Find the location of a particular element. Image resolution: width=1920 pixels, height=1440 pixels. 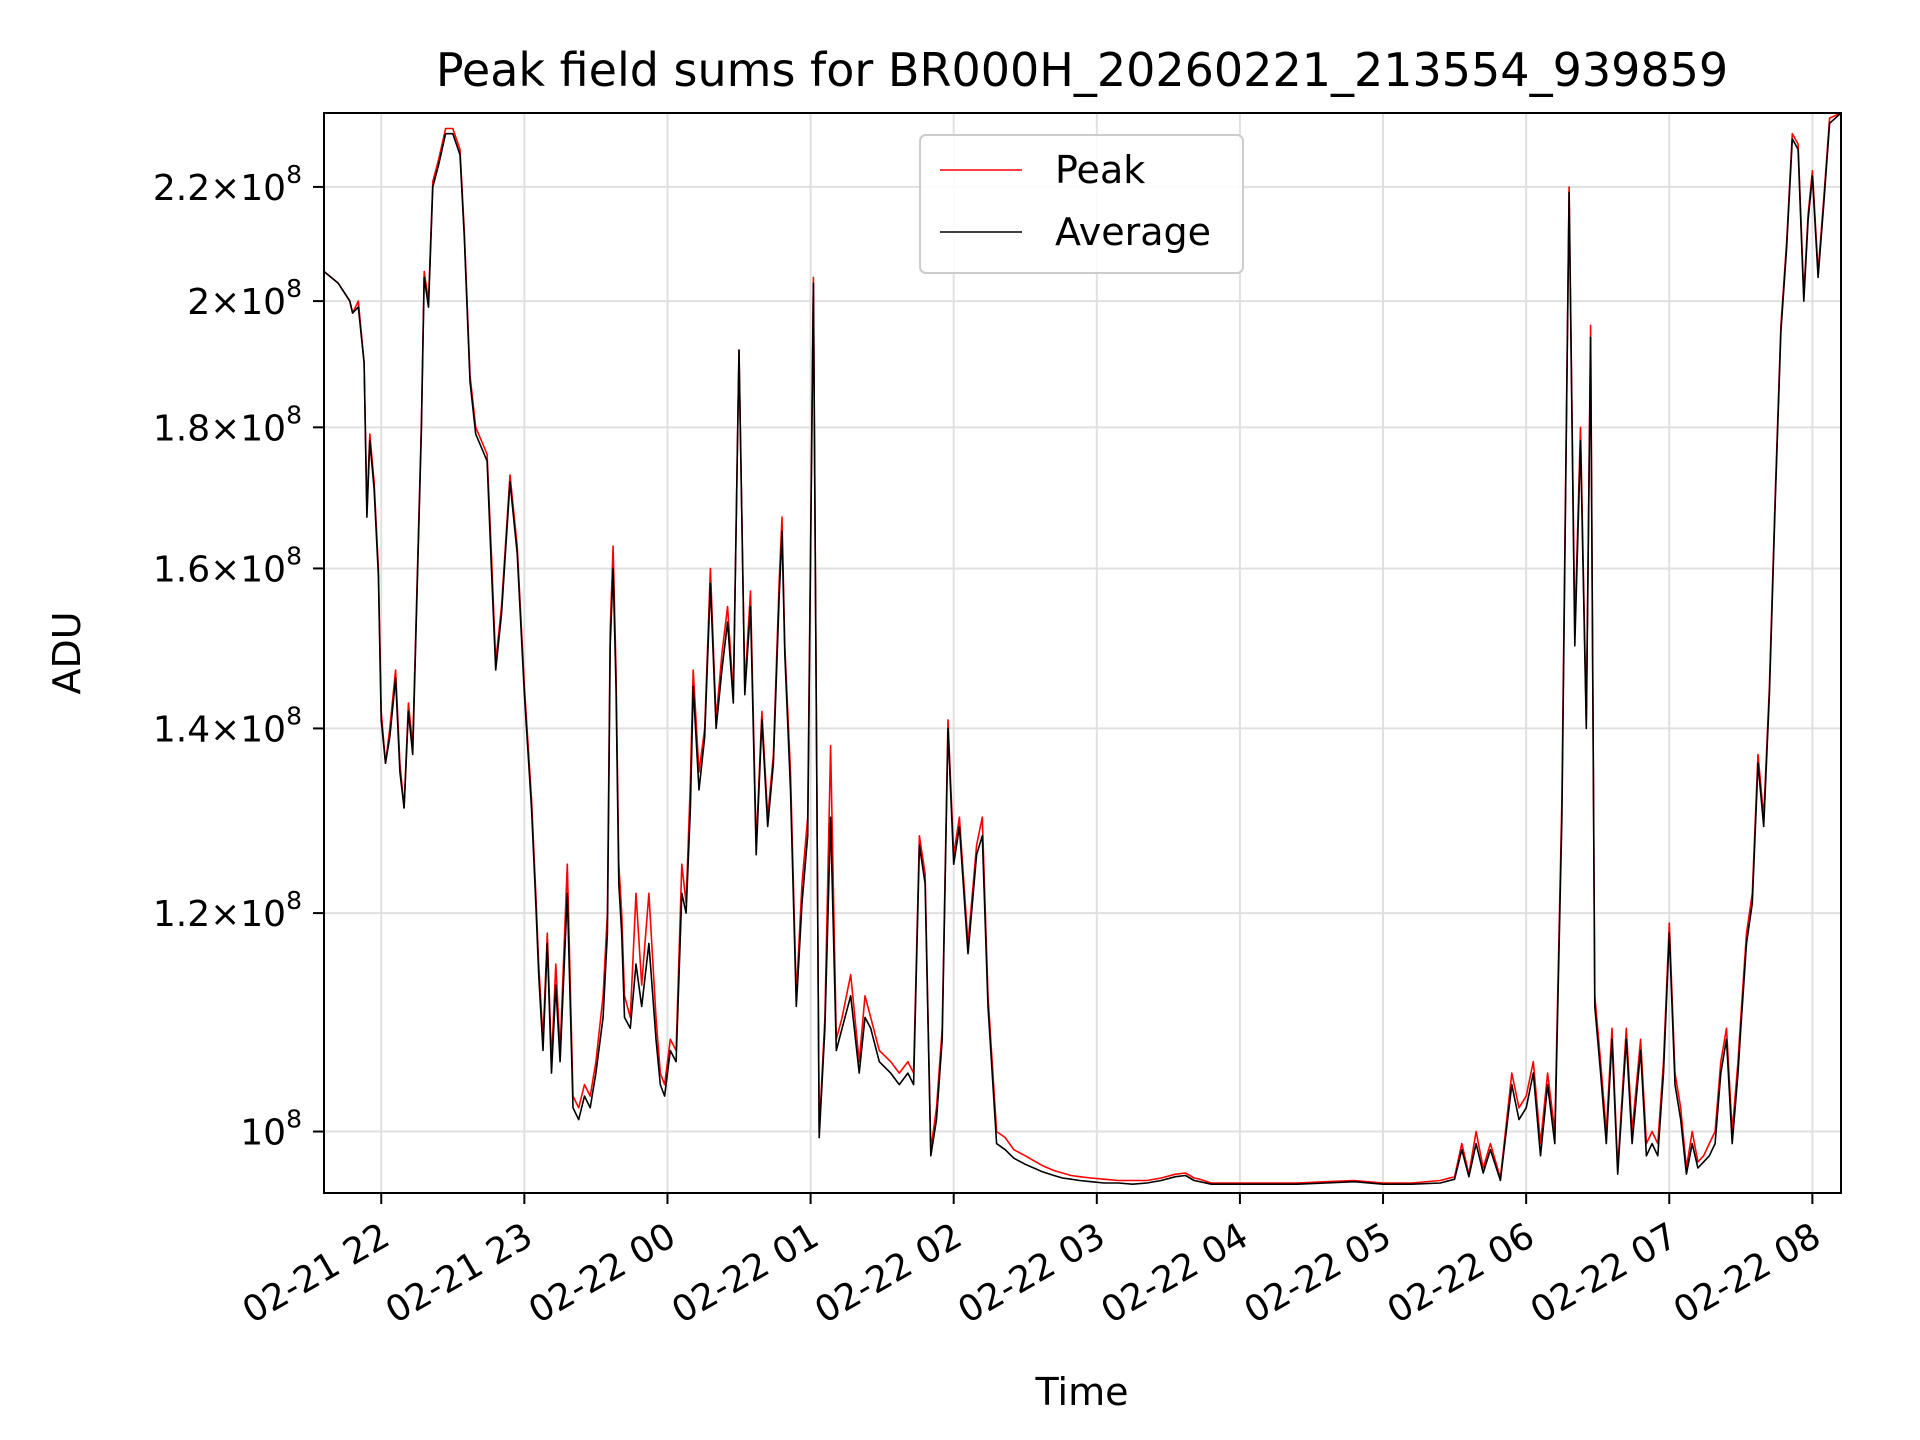

legend-label-average: Average is located at coordinates (1133, 232).